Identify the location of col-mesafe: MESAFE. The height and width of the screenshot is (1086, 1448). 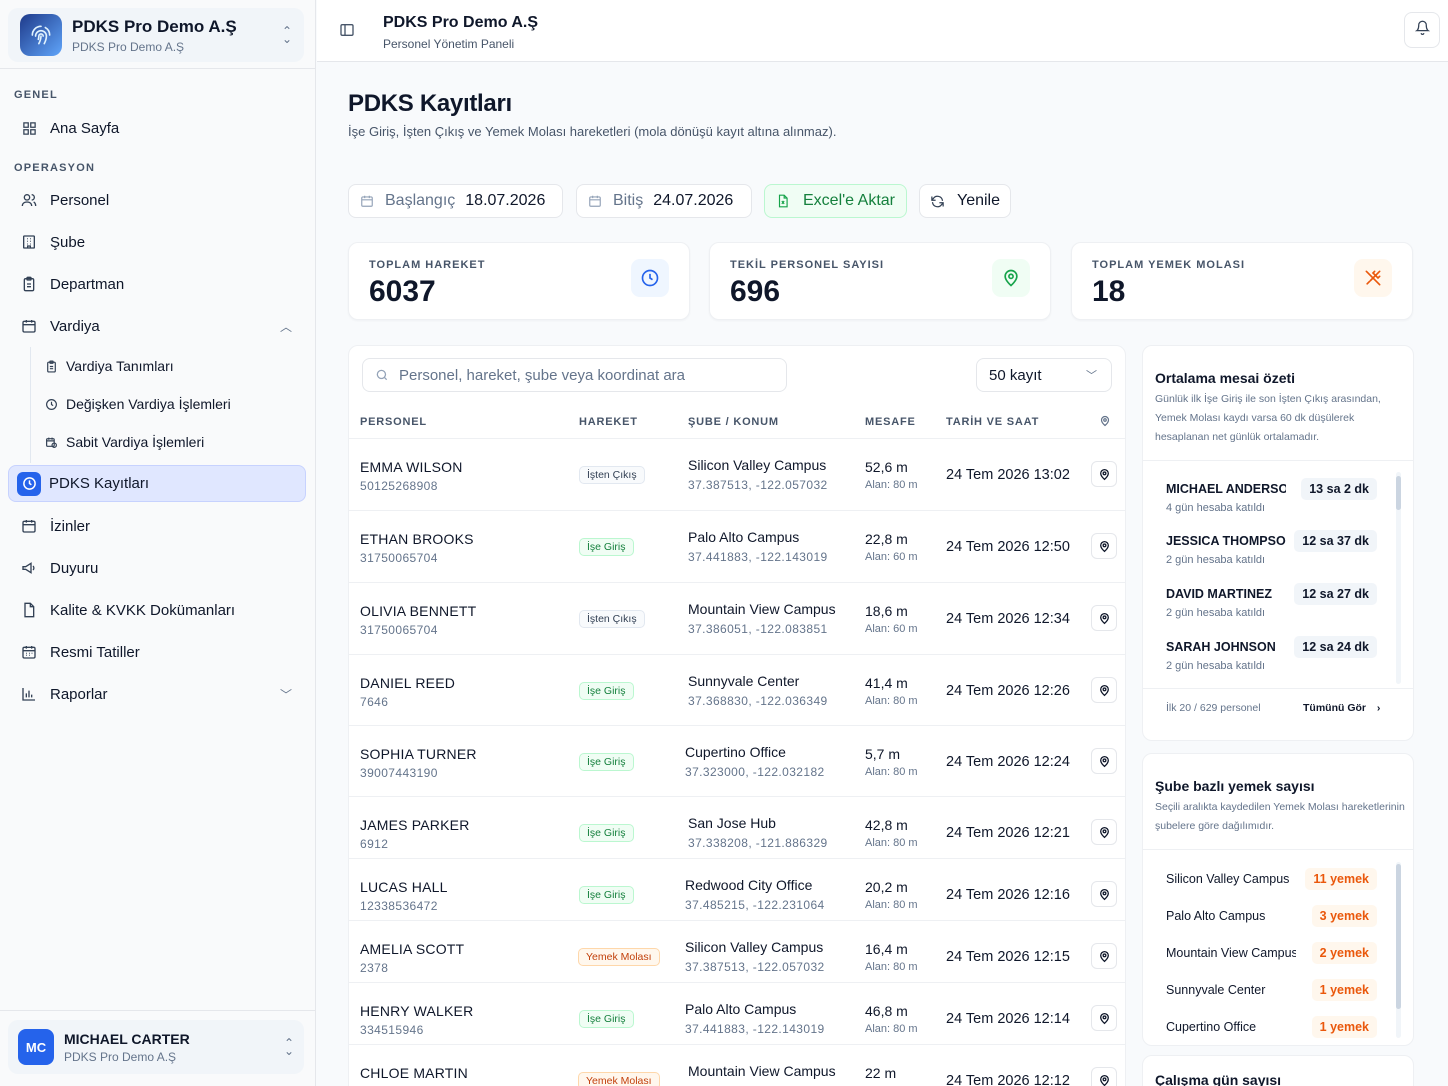
(890, 422).